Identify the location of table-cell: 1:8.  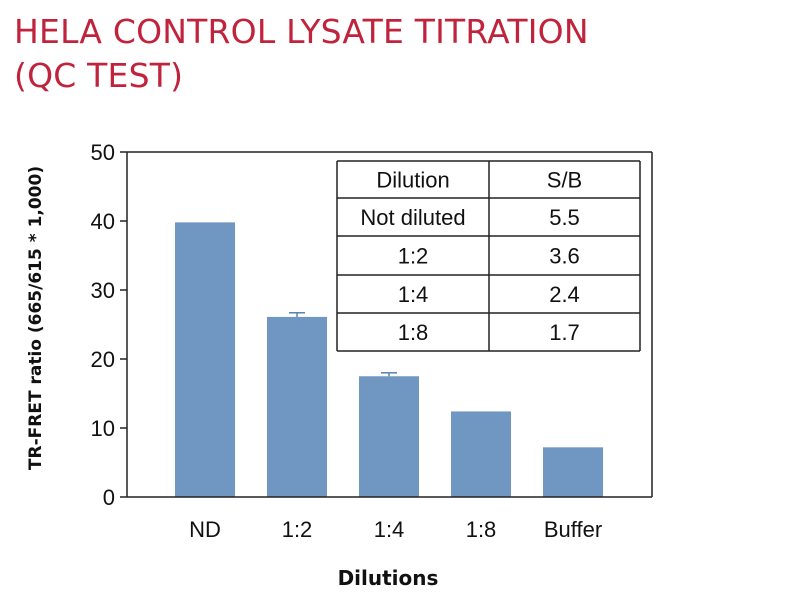
(413, 332).